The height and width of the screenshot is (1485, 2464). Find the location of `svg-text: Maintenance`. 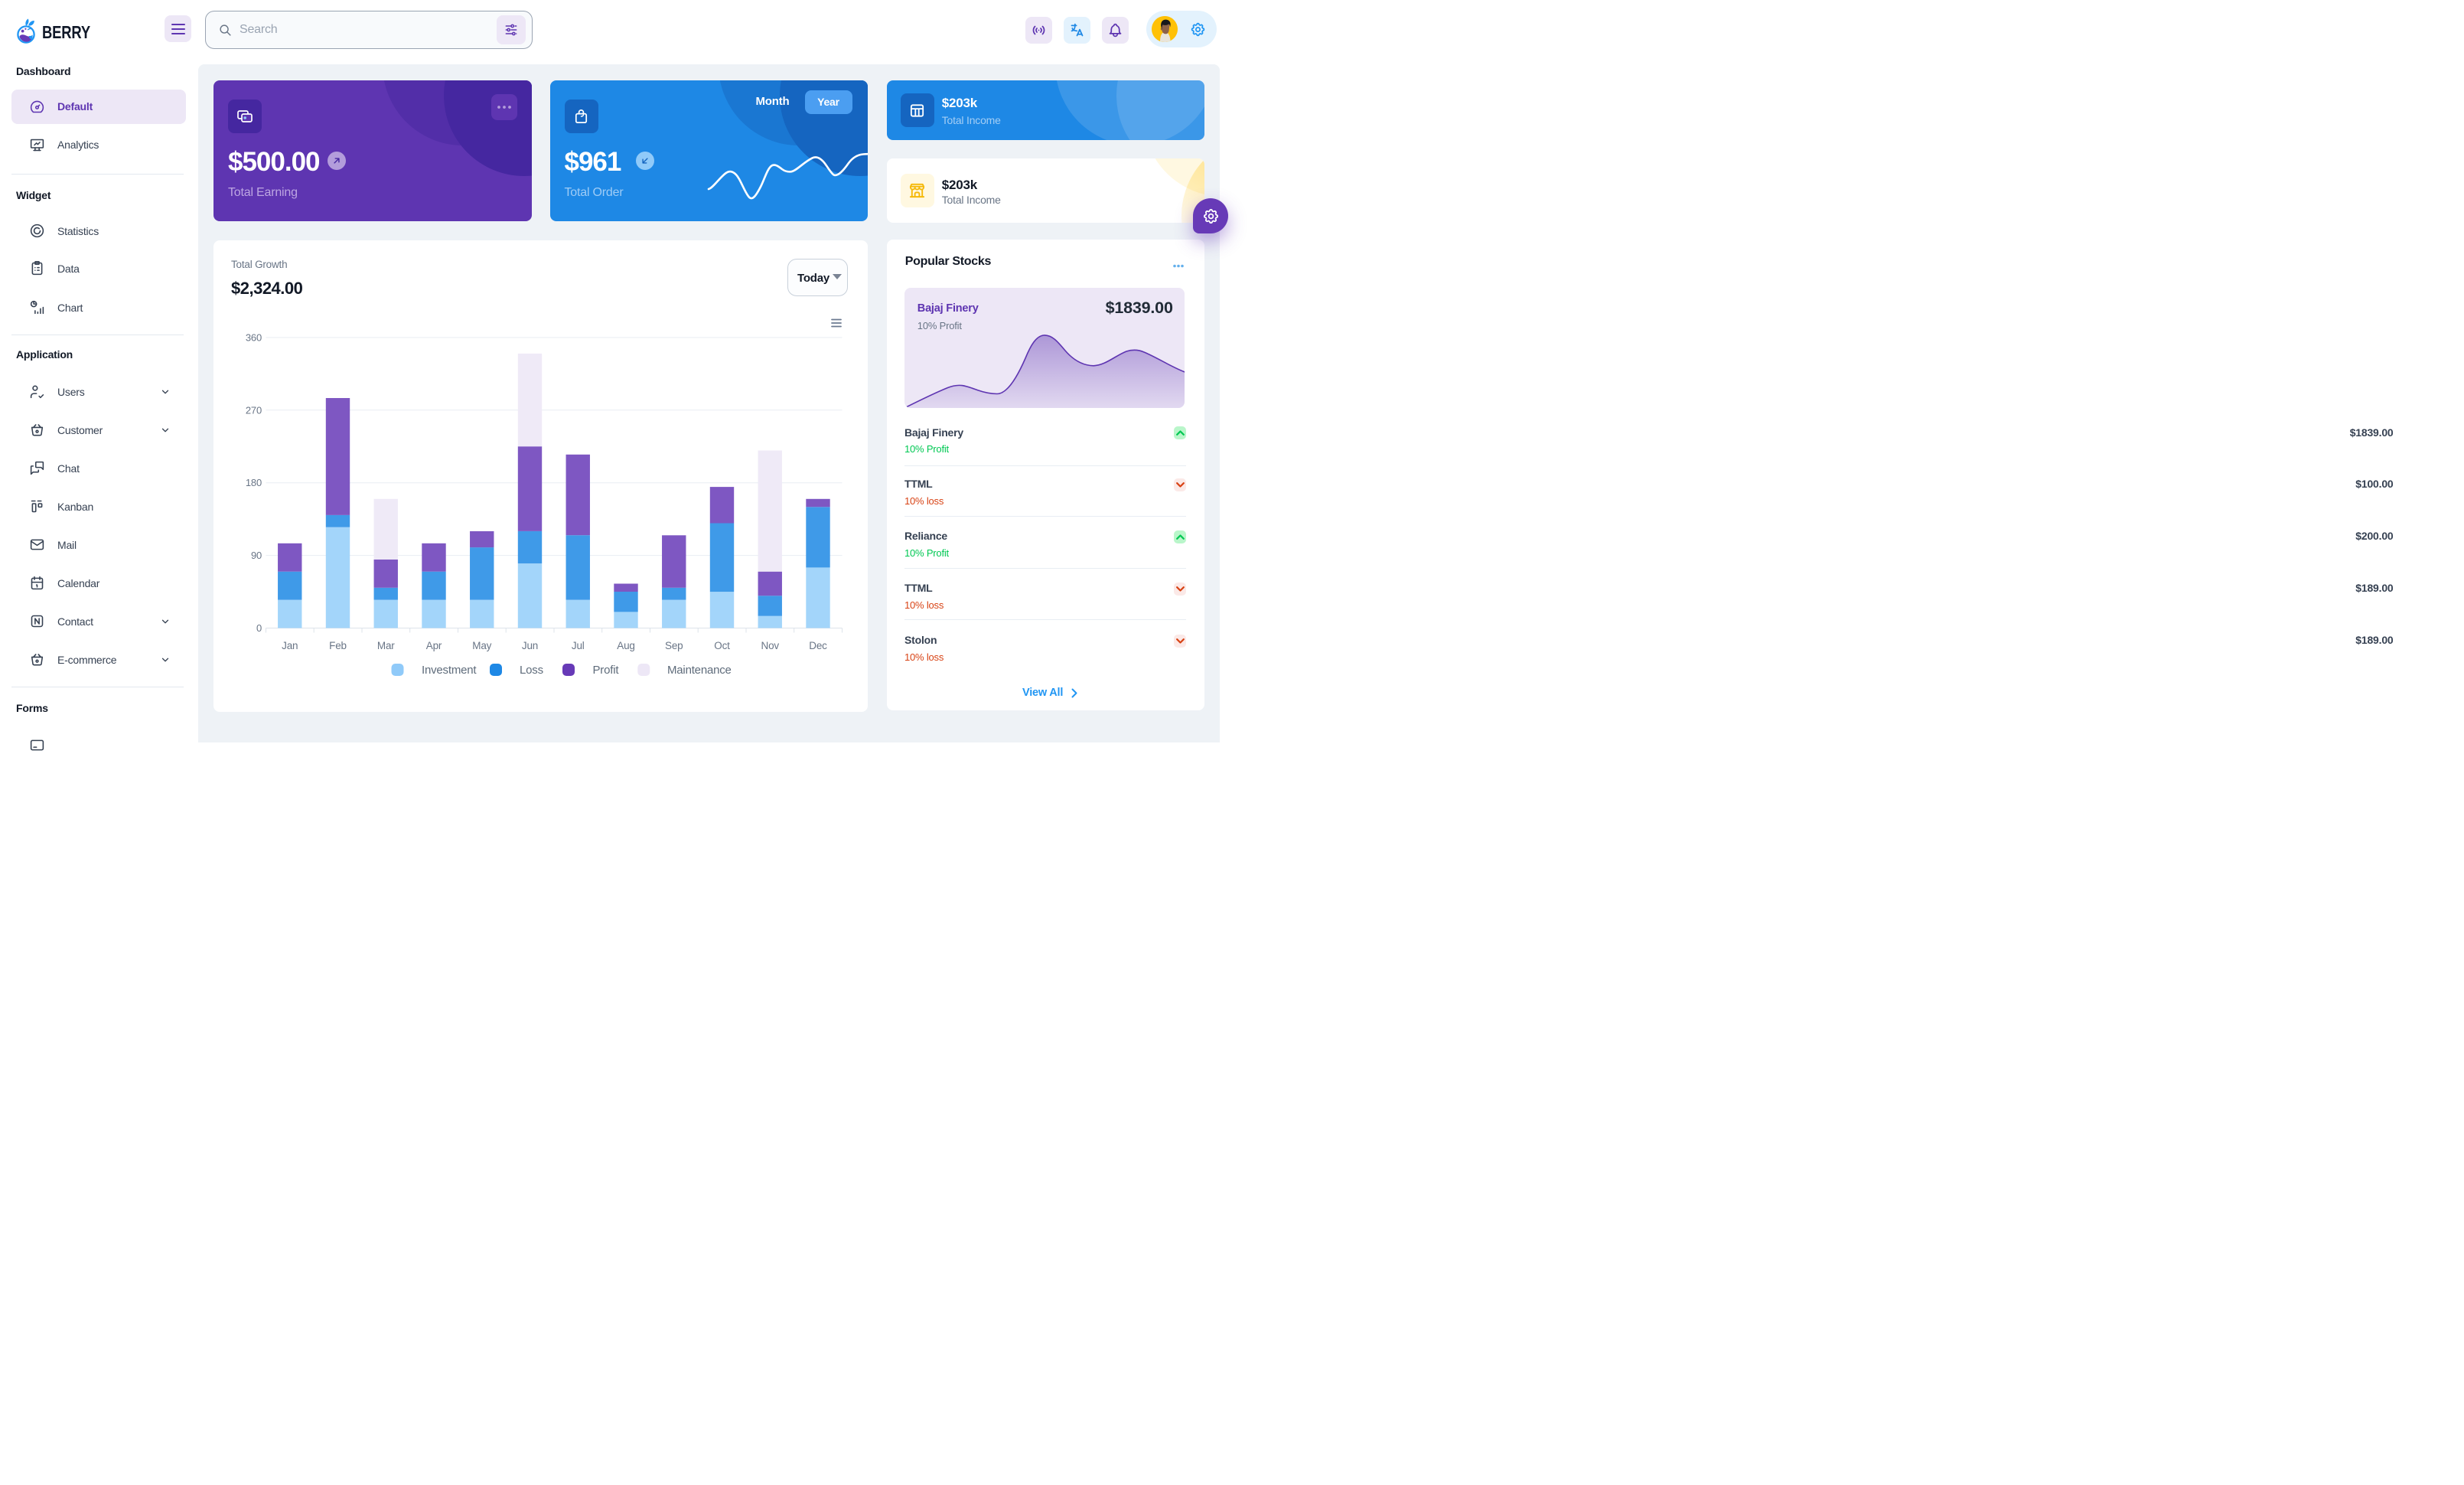

svg-text: Maintenance is located at coordinates (700, 670).